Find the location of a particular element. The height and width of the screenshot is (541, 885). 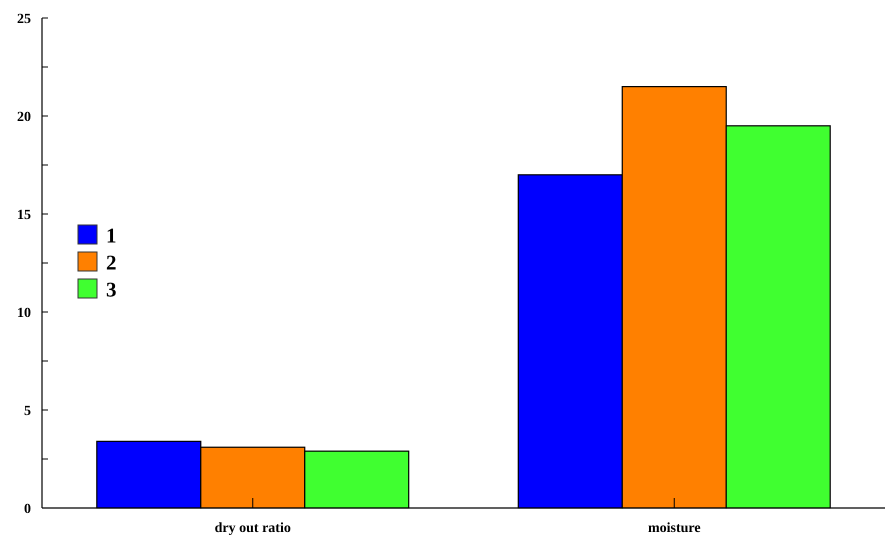

legend-label: 2 is located at coordinates (111, 262).